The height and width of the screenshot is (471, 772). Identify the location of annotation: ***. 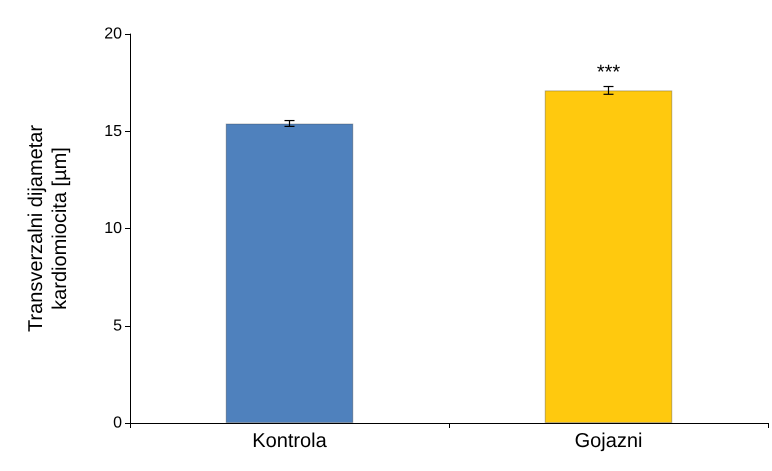
(608, 73).